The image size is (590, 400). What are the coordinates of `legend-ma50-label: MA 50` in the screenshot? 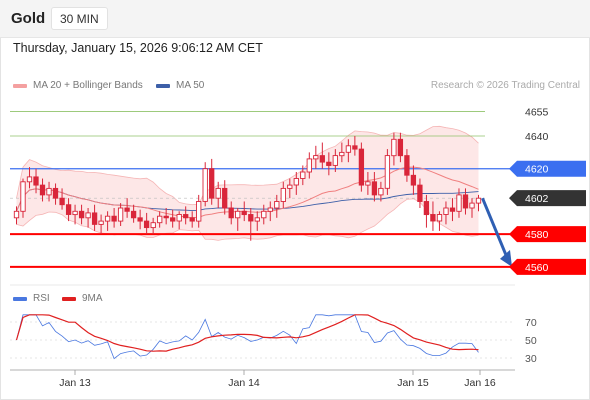 It's located at (190, 85).